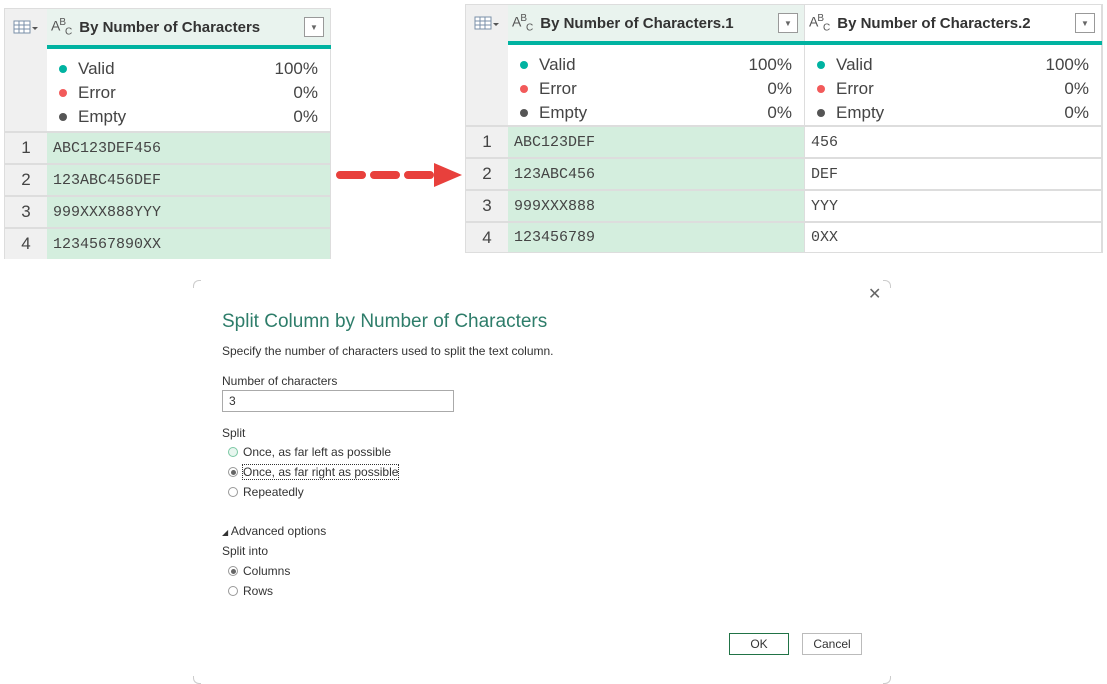 The height and width of the screenshot is (684, 1107). I want to click on column-header-2: ABC By Number of Characters.2 ▼, so click(953, 23).